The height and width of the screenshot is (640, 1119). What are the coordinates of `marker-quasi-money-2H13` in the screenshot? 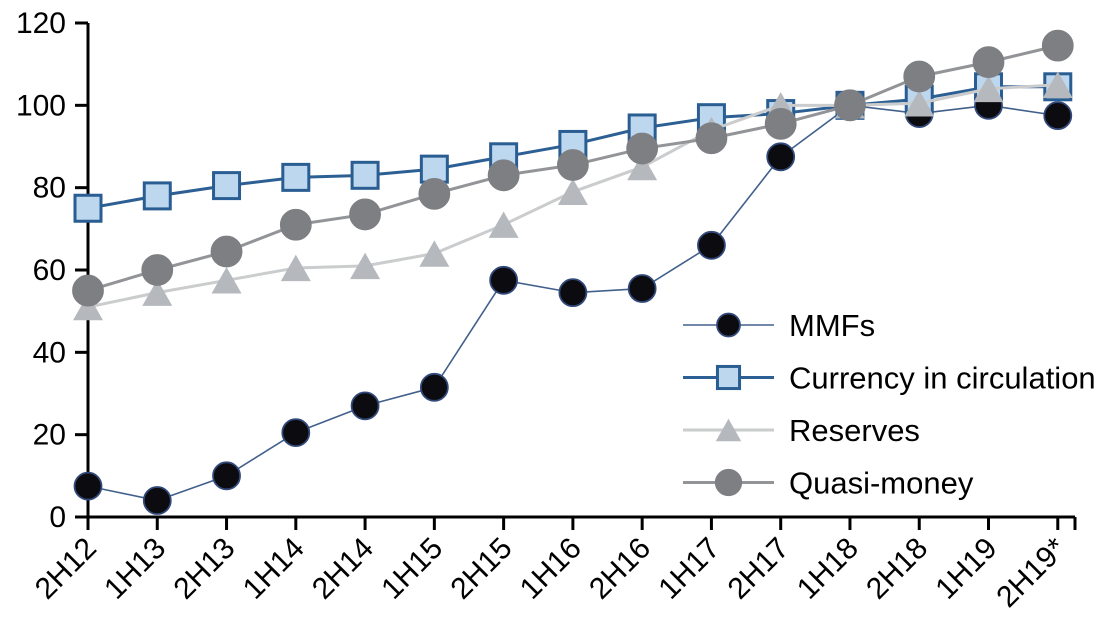 It's located at (226, 251).